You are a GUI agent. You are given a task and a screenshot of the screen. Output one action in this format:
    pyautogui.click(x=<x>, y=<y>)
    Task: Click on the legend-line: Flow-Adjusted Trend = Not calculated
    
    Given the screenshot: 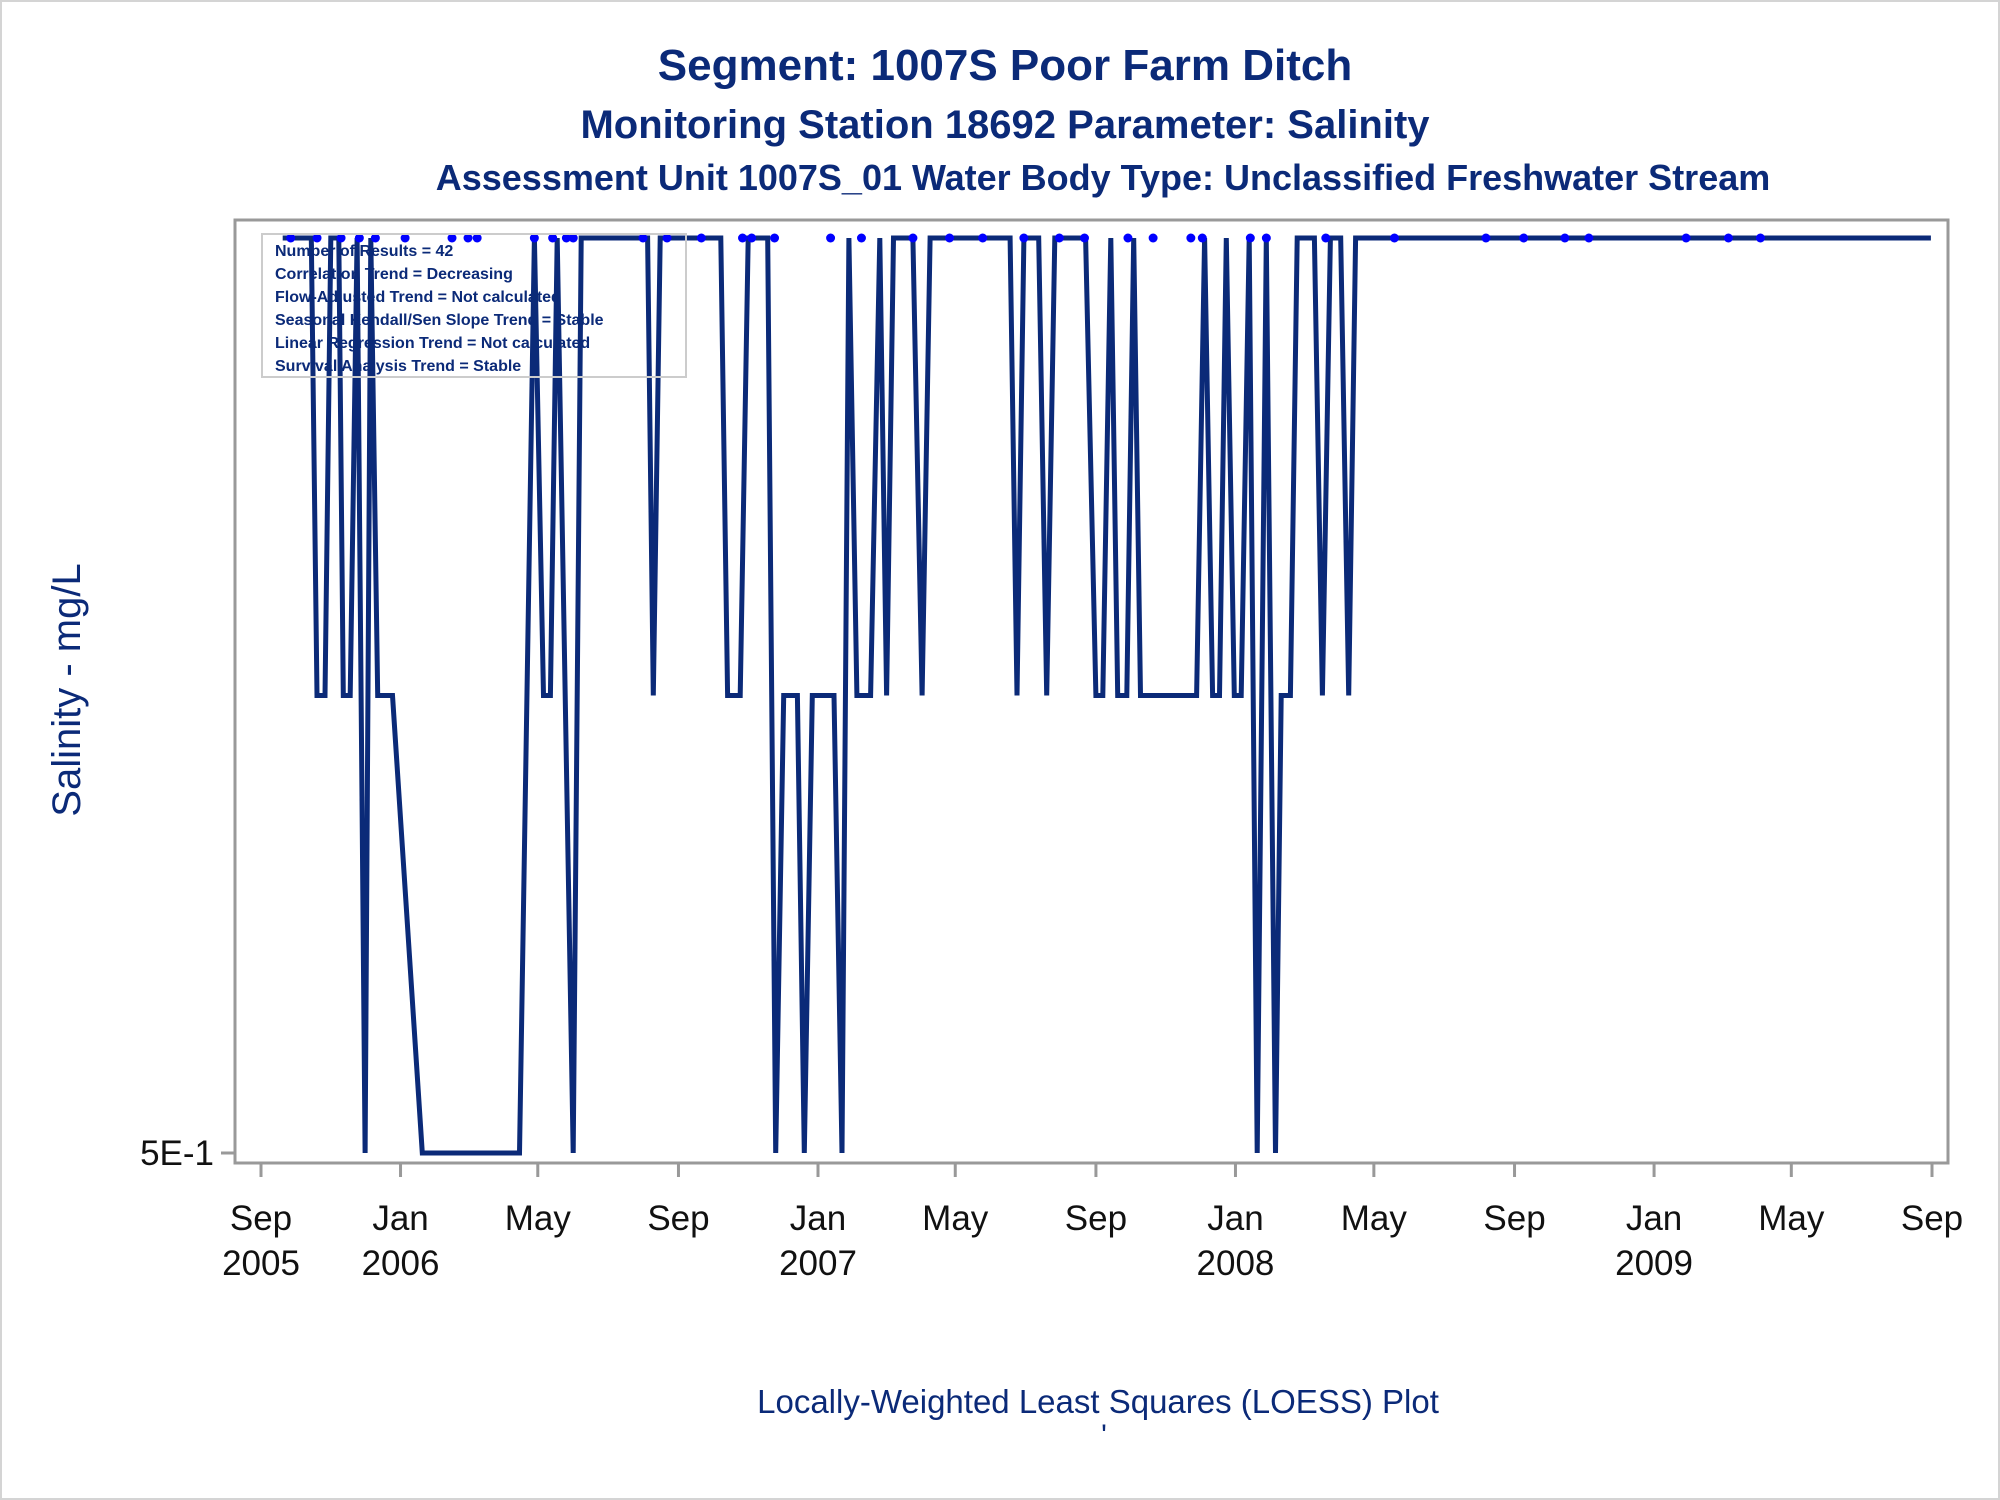 What is the action you would take?
    pyautogui.click(x=418, y=297)
    